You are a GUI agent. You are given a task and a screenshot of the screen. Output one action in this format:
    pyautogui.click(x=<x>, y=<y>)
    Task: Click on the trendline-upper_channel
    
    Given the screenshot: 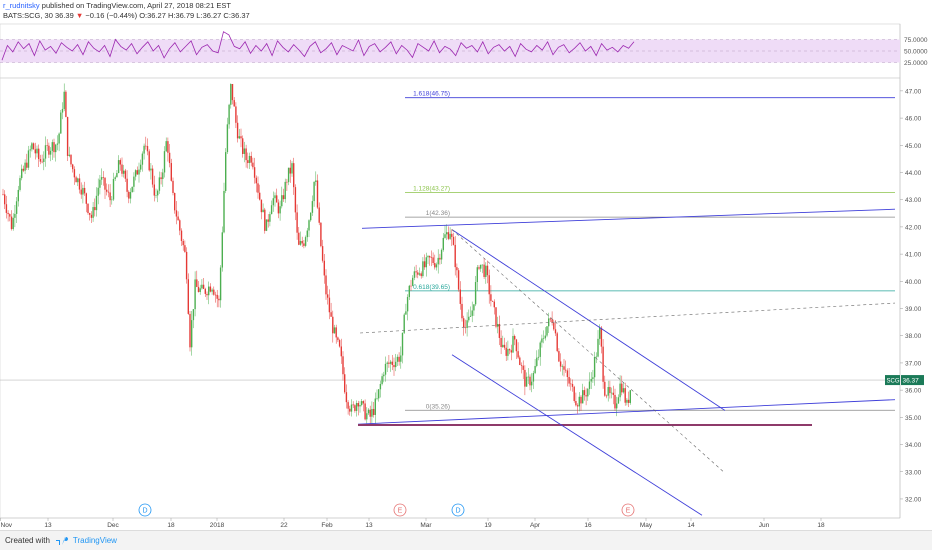 What is the action you would take?
    pyautogui.click(x=628, y=218)
    